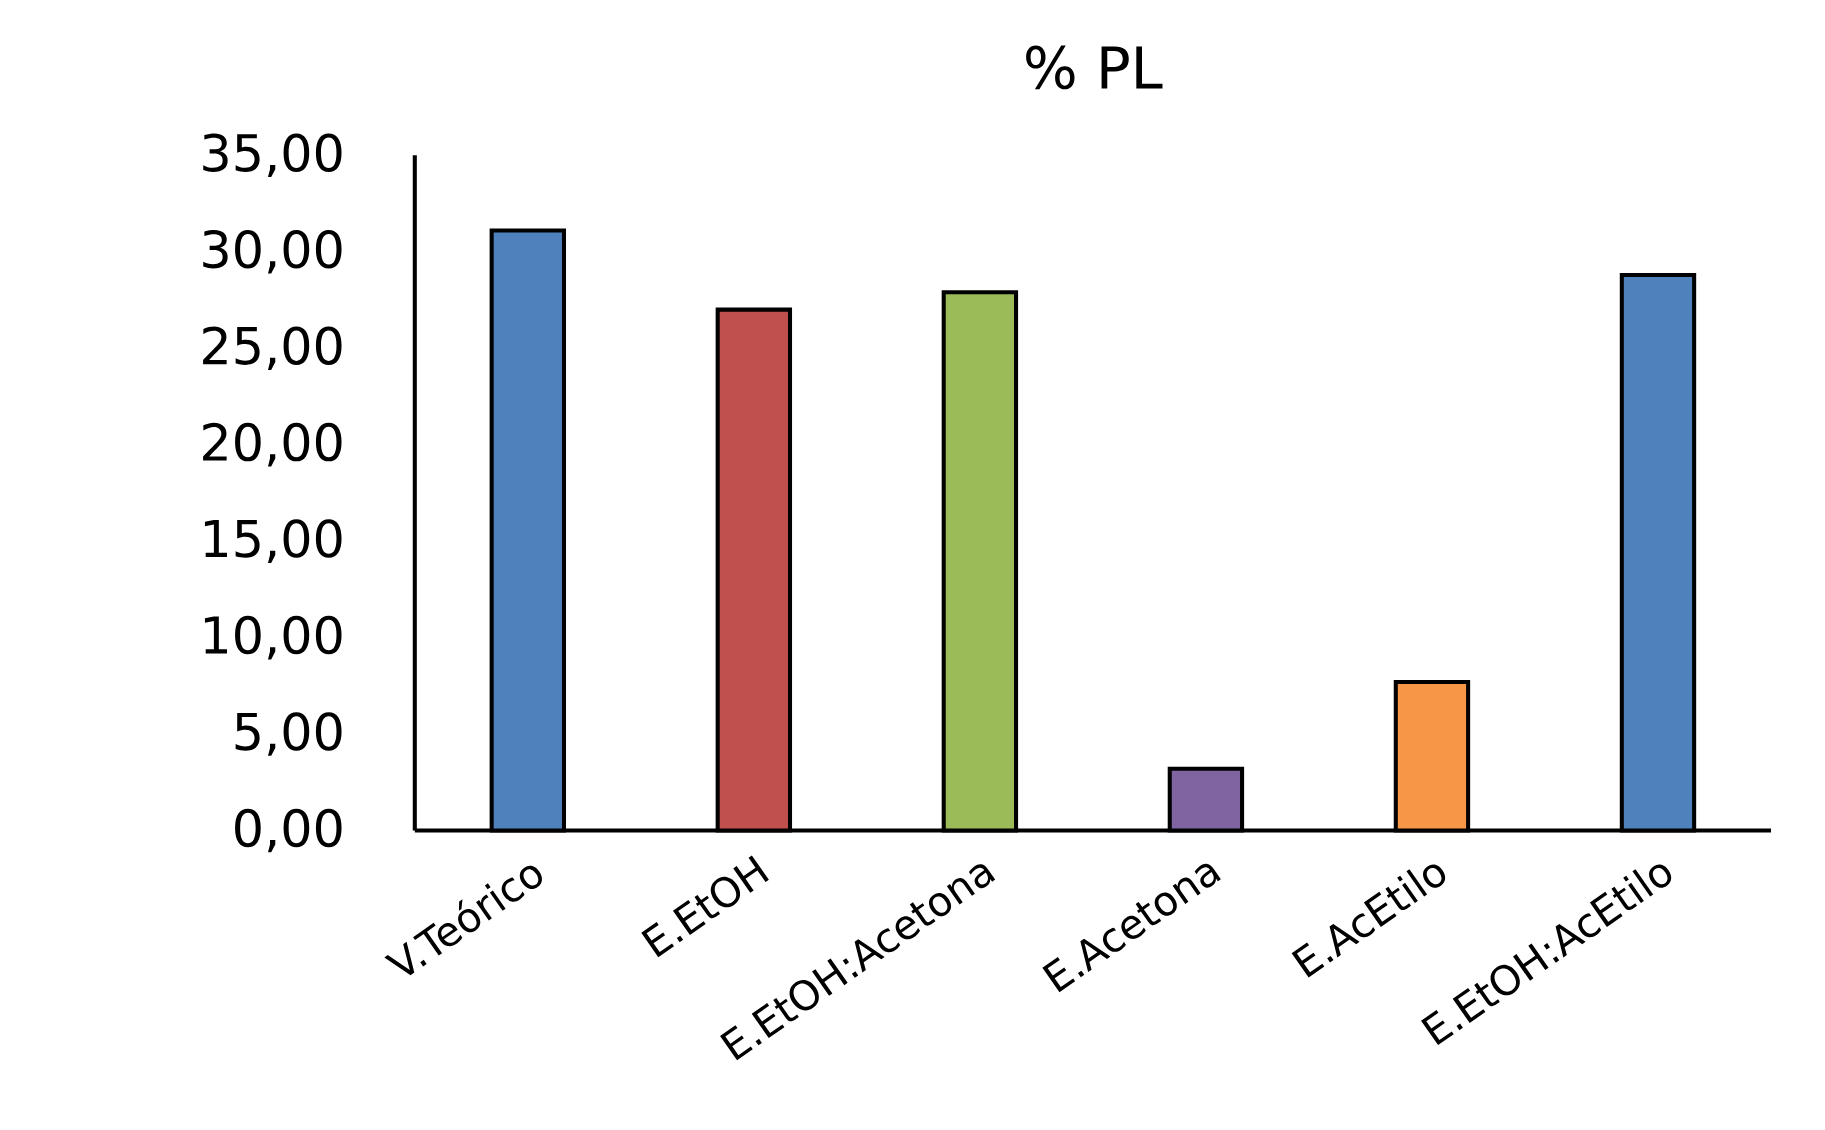  Describe the element at coordinates (273, 638) in the screenshot. I see `y-tick-label: 10,00` at that location.